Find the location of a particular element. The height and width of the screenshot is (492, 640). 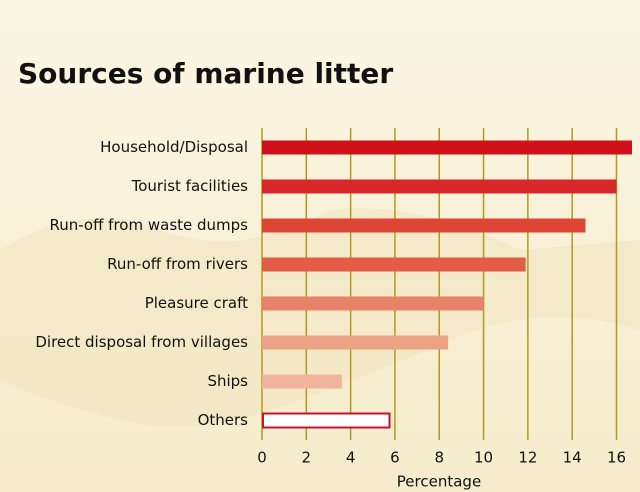

x-tick-label: 14 is located at coordinates (572, 458).